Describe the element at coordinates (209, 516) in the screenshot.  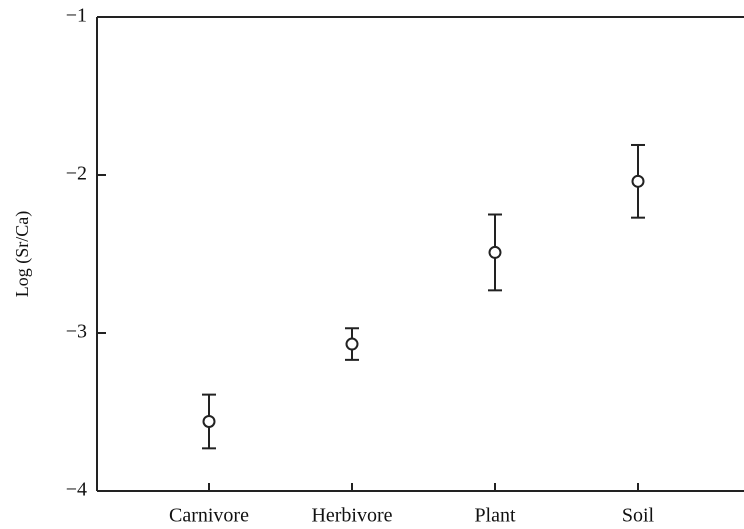
I see `x-tick-label: Carnivore` at that location.